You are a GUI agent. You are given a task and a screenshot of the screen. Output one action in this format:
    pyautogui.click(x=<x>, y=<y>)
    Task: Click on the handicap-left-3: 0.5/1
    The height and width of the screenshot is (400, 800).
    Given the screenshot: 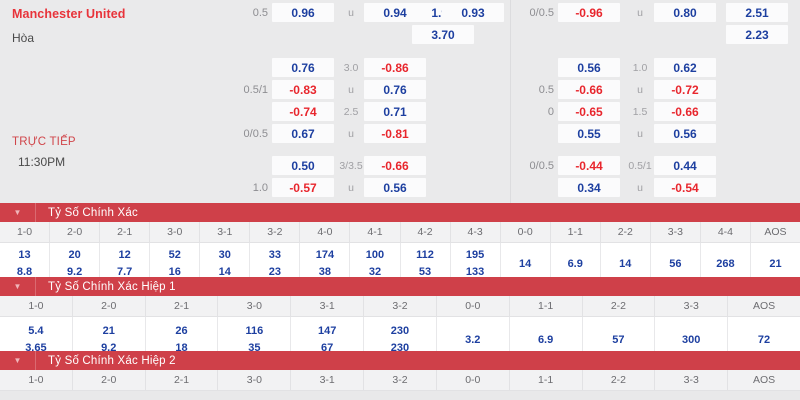 What is the action you would take?
    pyautogui.click(x=255, y=89)
    